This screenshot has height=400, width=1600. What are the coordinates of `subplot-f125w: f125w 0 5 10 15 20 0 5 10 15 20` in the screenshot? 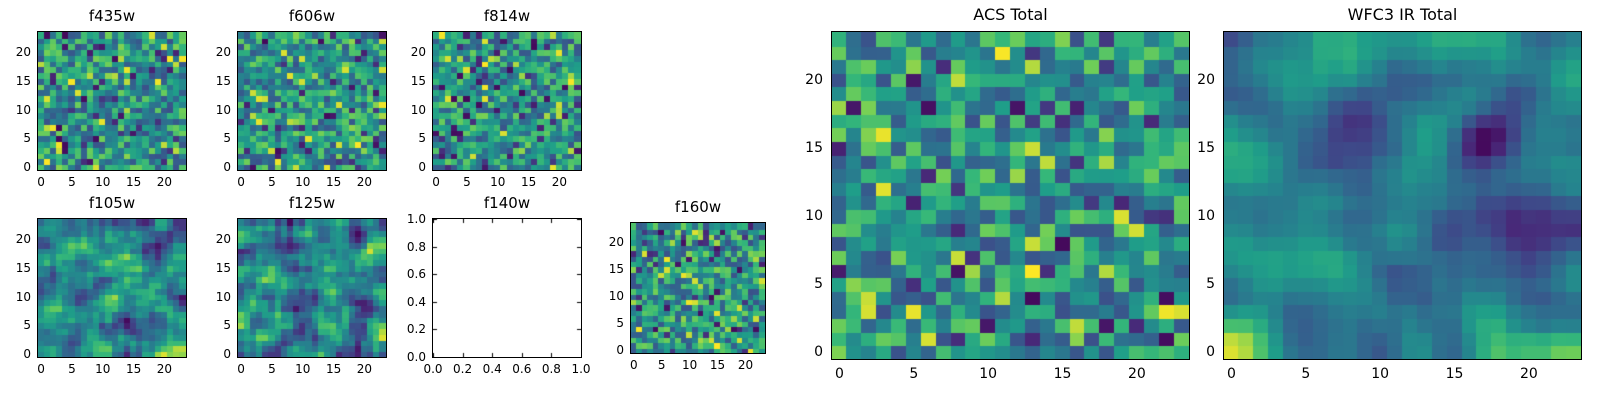 It's located at (301, 284).